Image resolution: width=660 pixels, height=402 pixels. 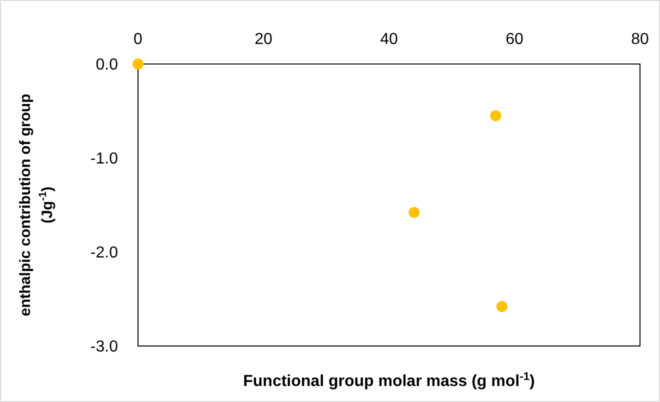 I want to click on x-axis-title: Functional group molar mass (g mol$^{-1}$), so click(x=389, y=380).